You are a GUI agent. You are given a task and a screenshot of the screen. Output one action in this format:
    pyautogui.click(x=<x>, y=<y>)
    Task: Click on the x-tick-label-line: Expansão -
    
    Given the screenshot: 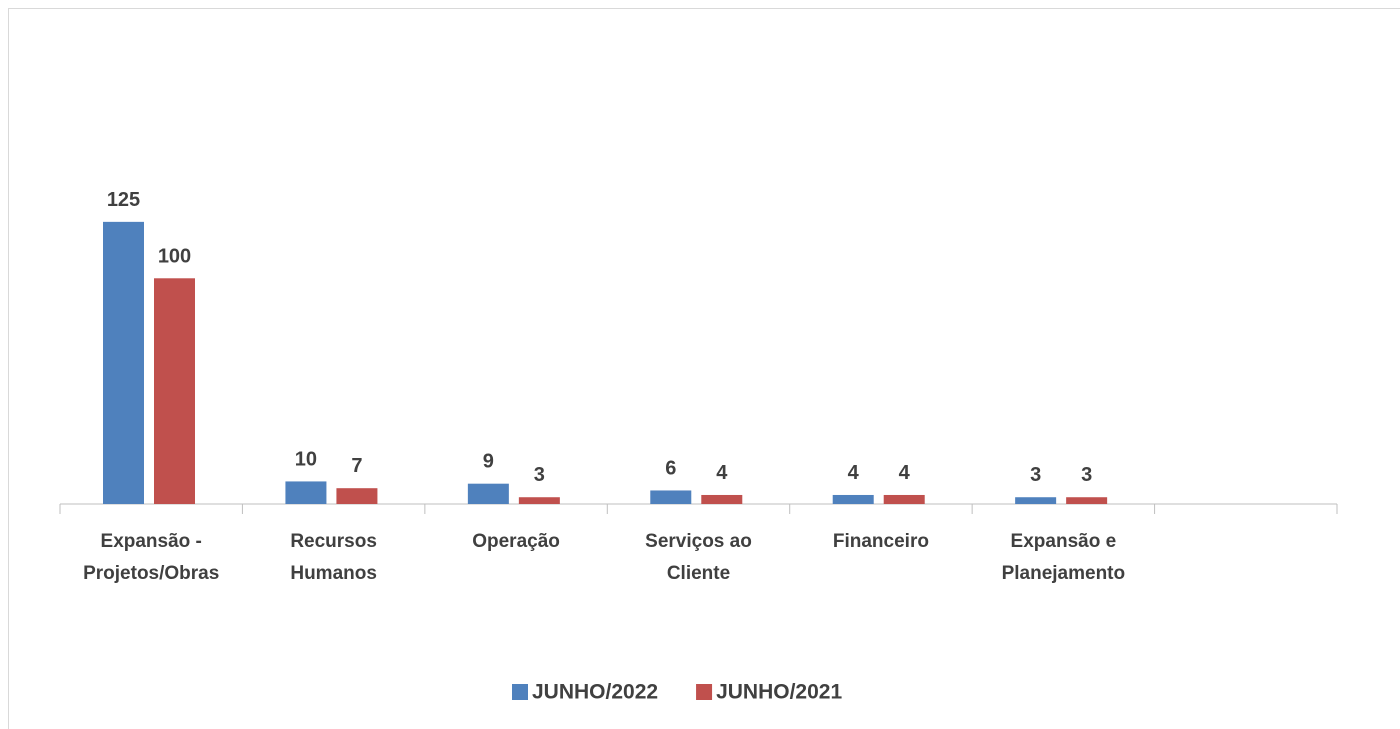 What is the action you would take?
    pyautogui.click(x=151, y=541)
    